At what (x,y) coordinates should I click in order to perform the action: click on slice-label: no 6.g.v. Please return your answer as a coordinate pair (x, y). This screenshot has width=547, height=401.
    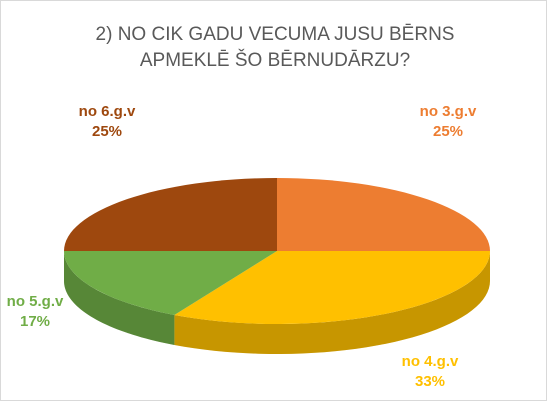
    Looking at the image, I should click on (107, 111).